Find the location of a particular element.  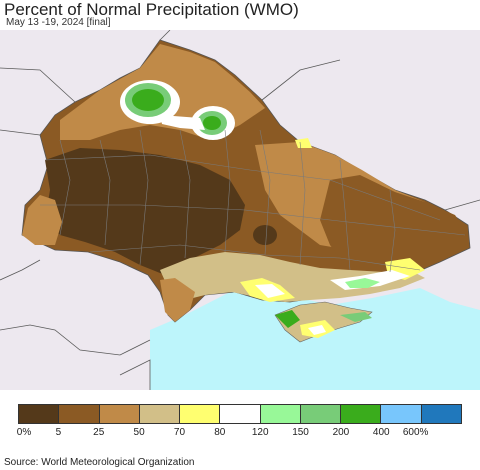

yellow-spot-northeast is located at coordinates (303, 143).